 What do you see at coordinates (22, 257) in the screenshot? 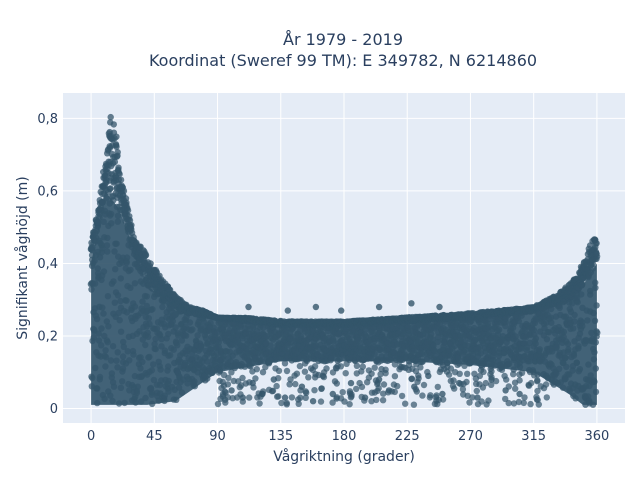
I see `y-axis-label: Signifikant våghöjd (m)` at bounding box center [22, 257].